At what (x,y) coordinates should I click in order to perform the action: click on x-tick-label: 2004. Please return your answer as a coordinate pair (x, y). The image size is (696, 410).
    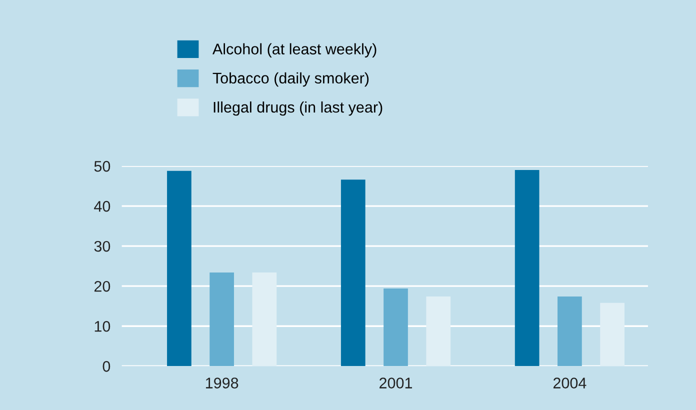
    Looking at the image, I should click on (569, 383).